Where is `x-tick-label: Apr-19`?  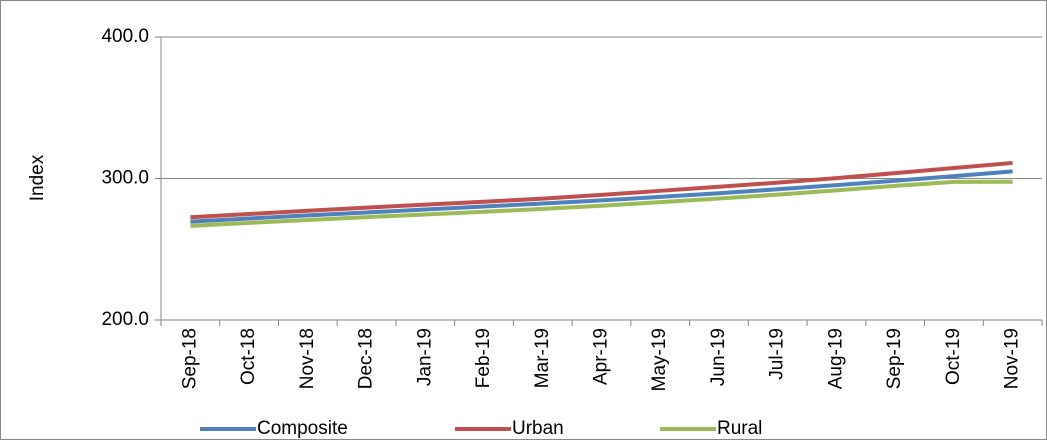
x-tick-label: Apr-19 is located at coordinates (601, 356).